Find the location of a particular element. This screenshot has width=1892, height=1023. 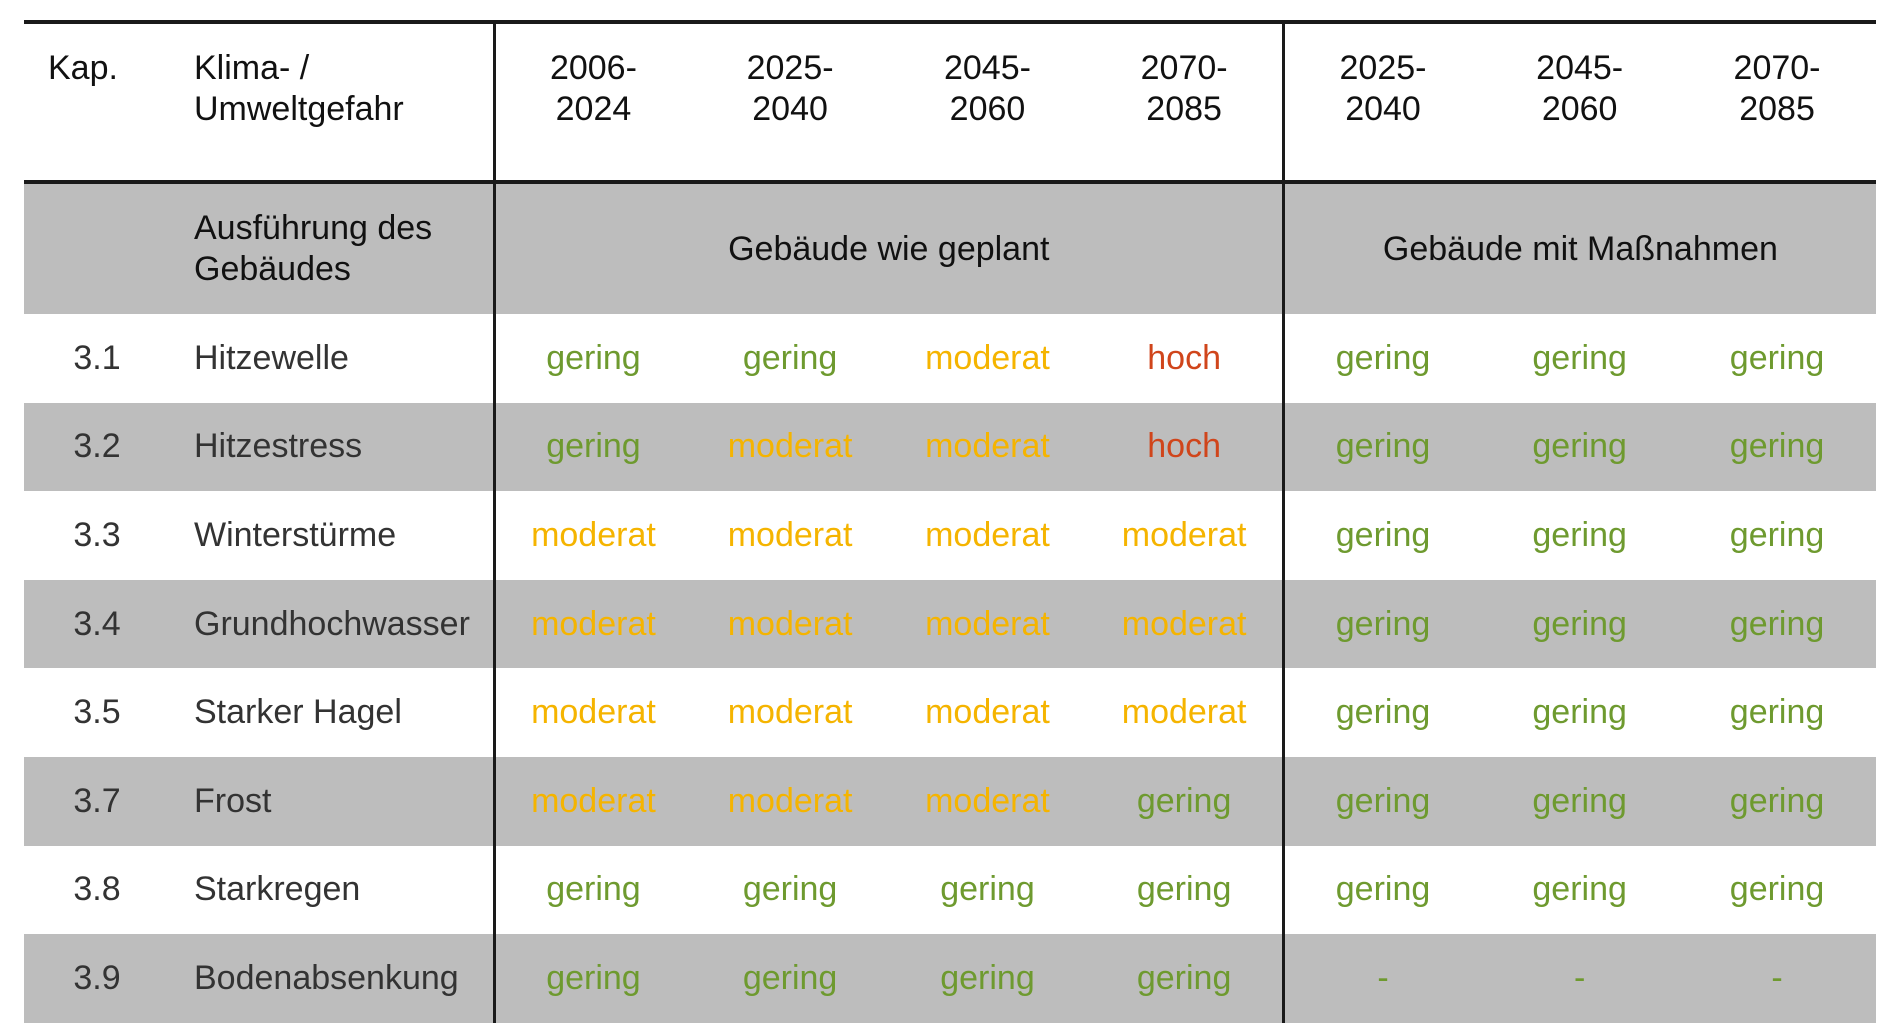

row-hazard: Starkregen is located at coordinates (332, 890).